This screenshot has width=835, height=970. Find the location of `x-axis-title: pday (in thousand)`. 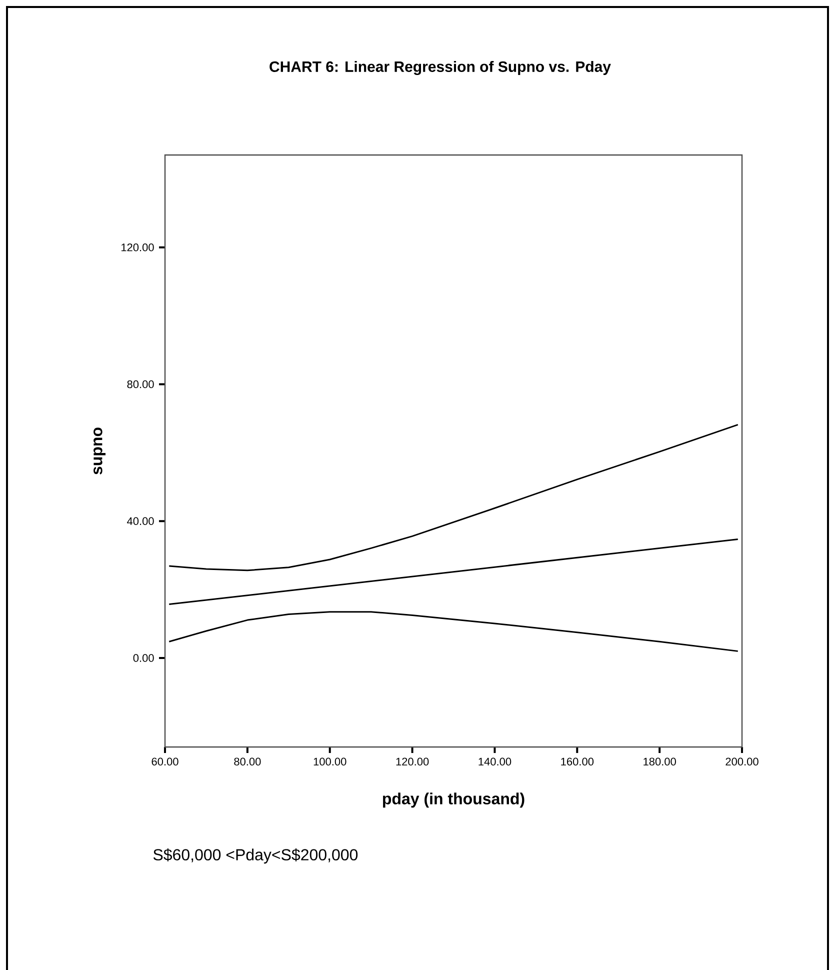

x-axis-title: pday (in thousand) is located at coordinates (453, 800).